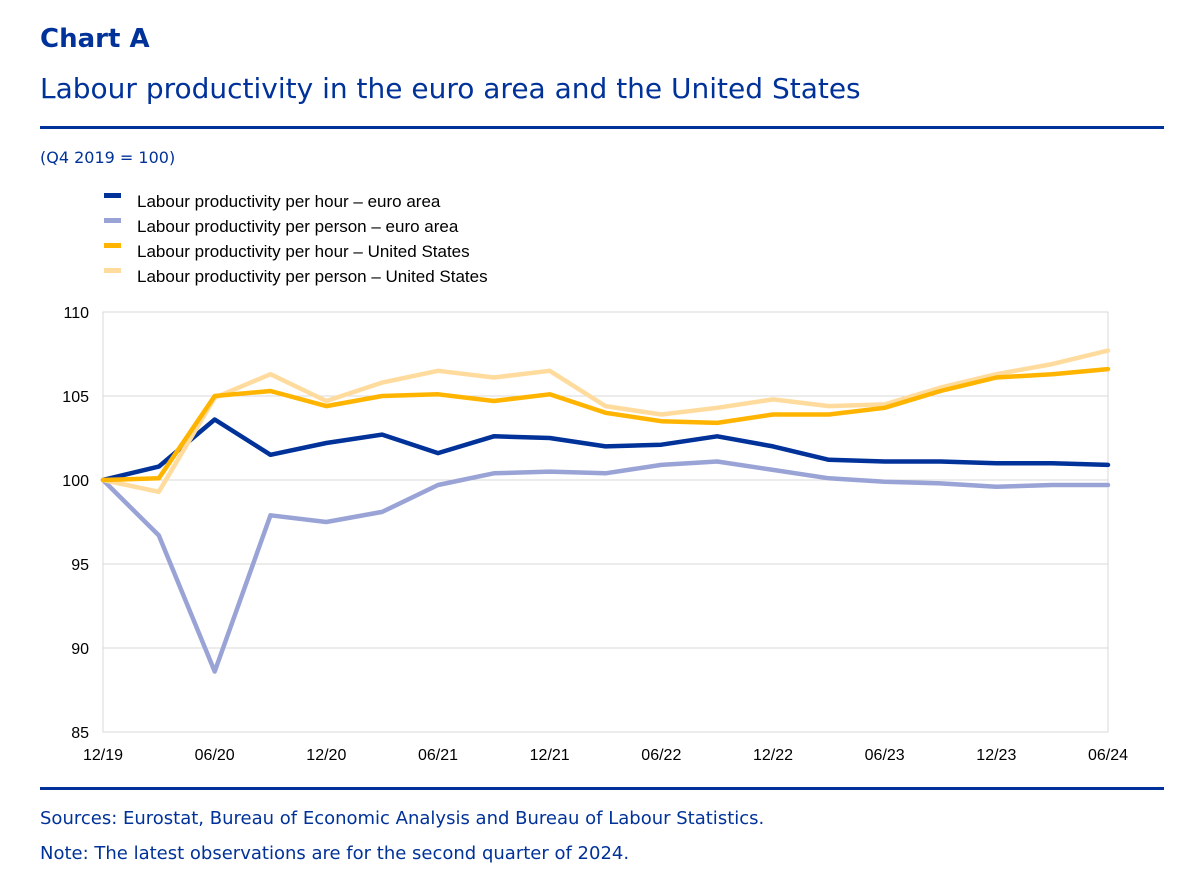 The width and height of the screenshot is (1204, 894). I want to click on x-tick-label: 12/21, so click(550, 755).